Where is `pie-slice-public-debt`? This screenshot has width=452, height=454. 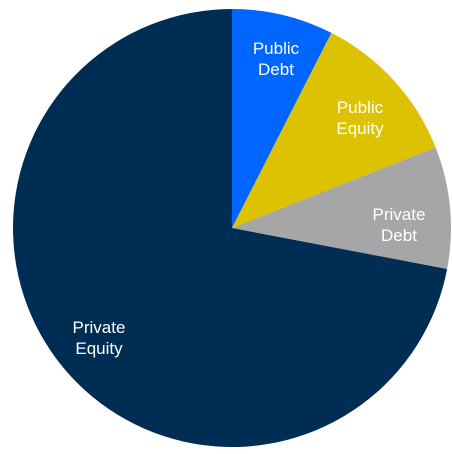 pie-slice-public-debt is located at coordinates (282, 118).